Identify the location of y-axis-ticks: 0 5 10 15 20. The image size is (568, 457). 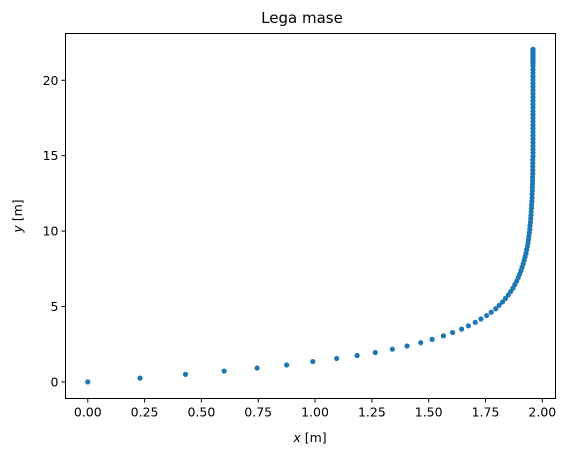
(54, 231).